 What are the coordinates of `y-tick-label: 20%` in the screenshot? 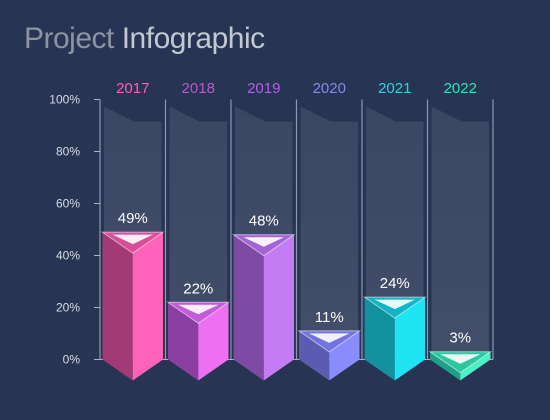 It's located at (68, 308).